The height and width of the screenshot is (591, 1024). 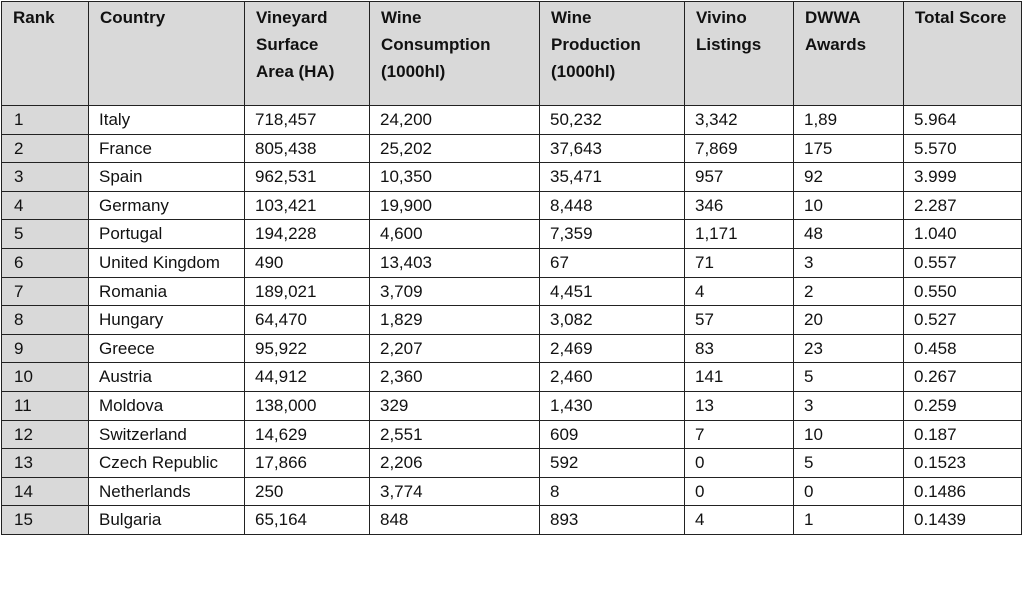 What do you see at coordinates (848, 491) in the screenshot?
I see `table-cell: 0` at bounding box center [848, 491].